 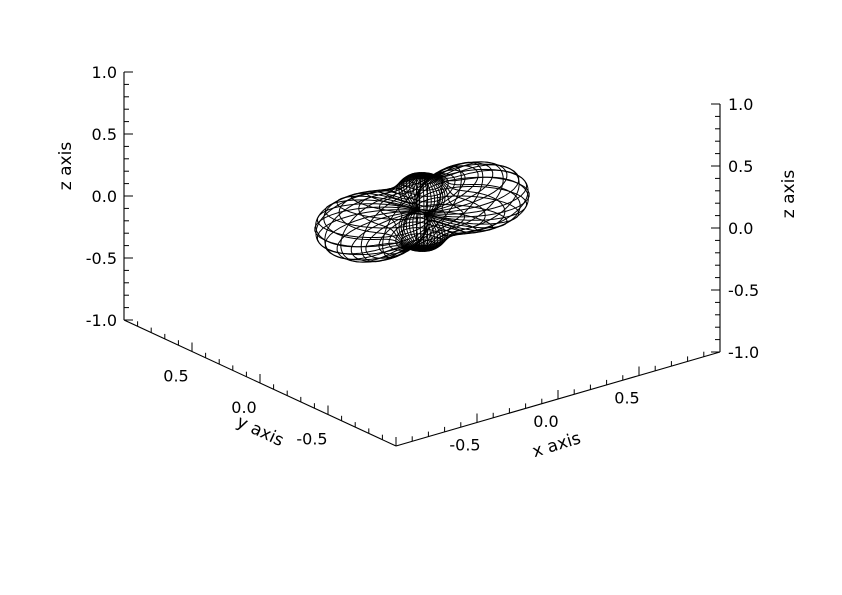 I want to click on surface-mesh, so click(x=422, y=212).